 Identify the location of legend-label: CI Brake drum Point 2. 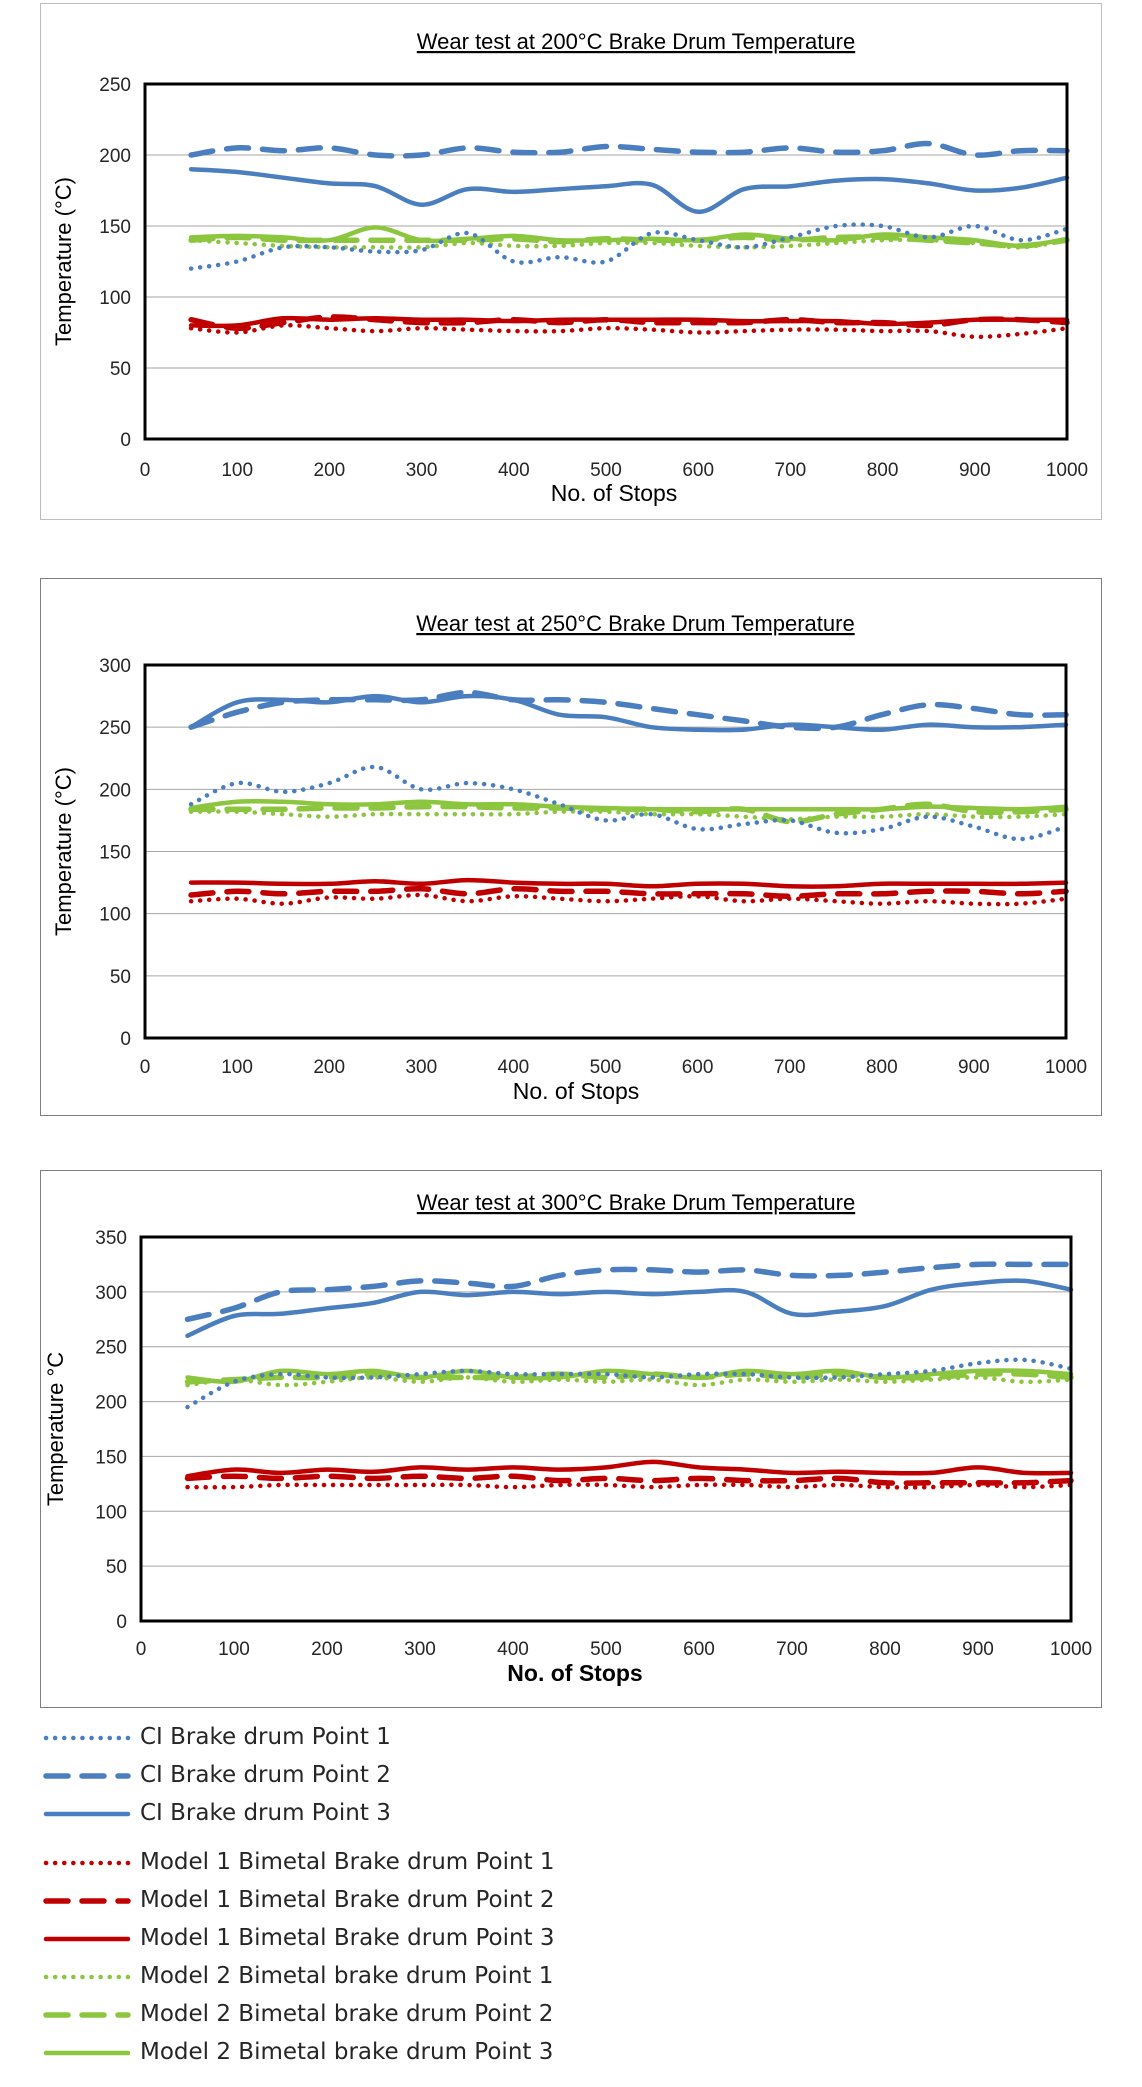
(265, 1775).